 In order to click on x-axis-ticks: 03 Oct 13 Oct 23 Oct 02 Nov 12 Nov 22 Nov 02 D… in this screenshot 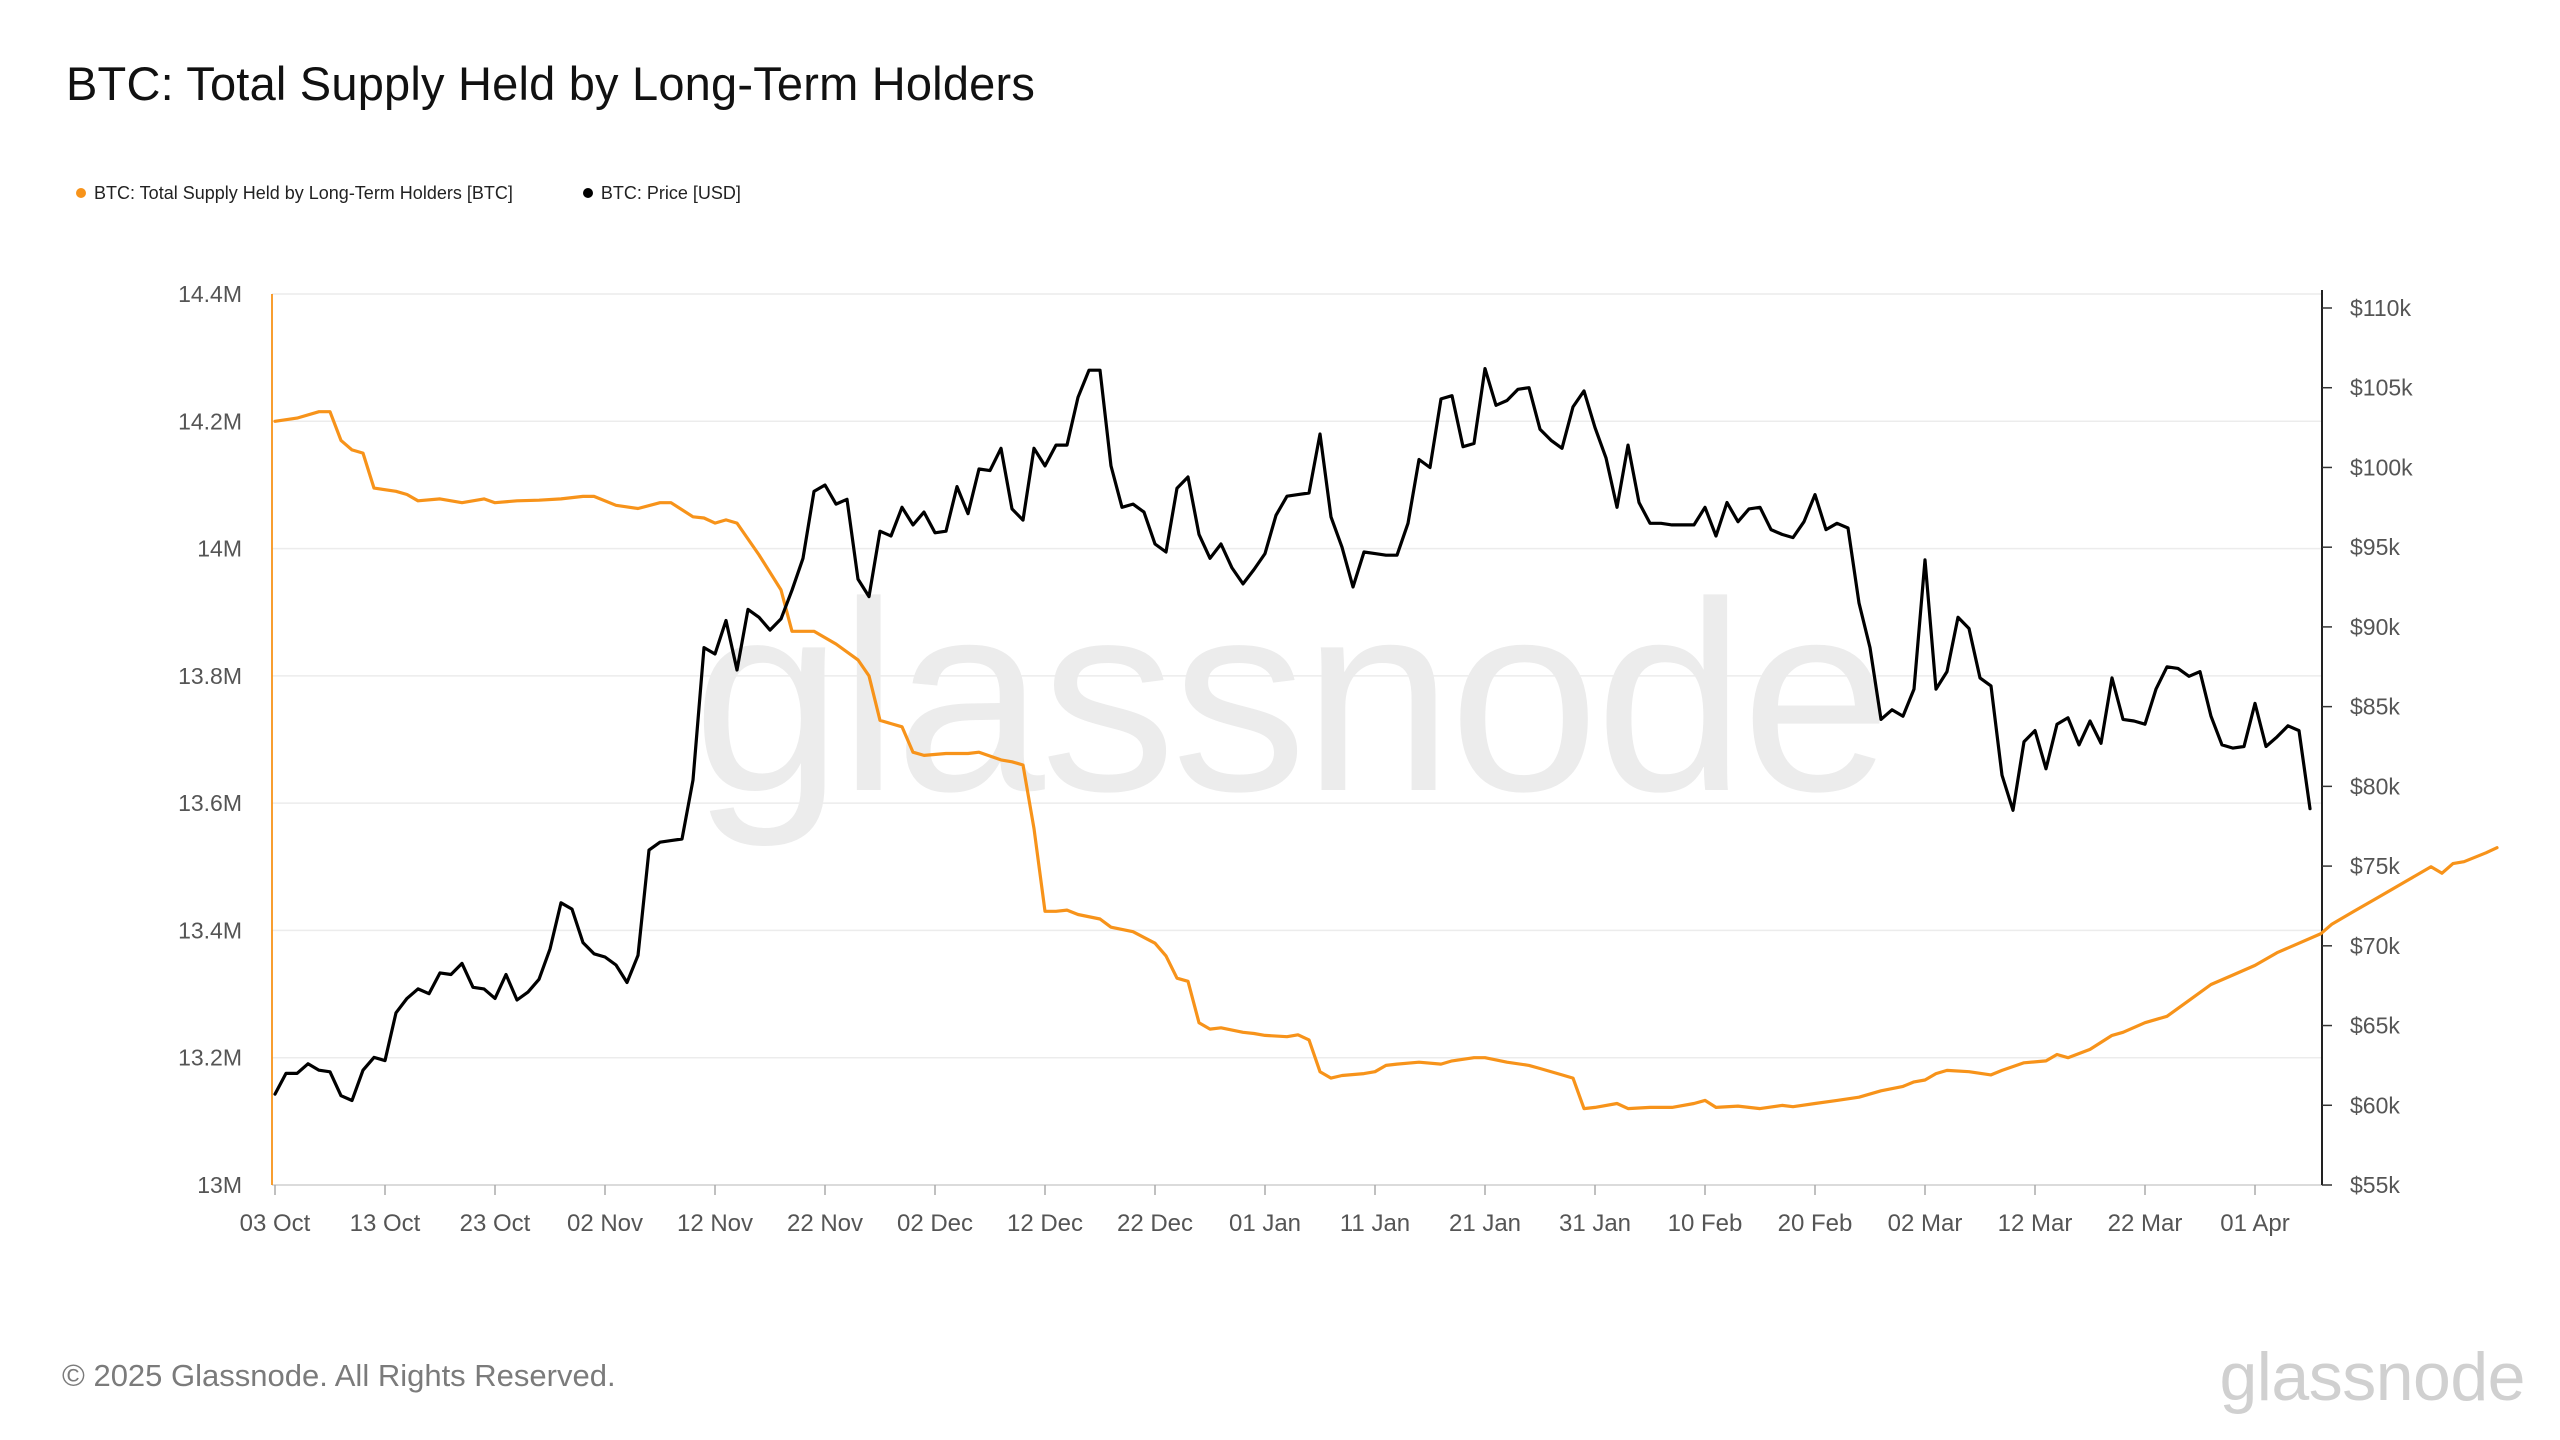, I will do `click(1265, 1211)`.